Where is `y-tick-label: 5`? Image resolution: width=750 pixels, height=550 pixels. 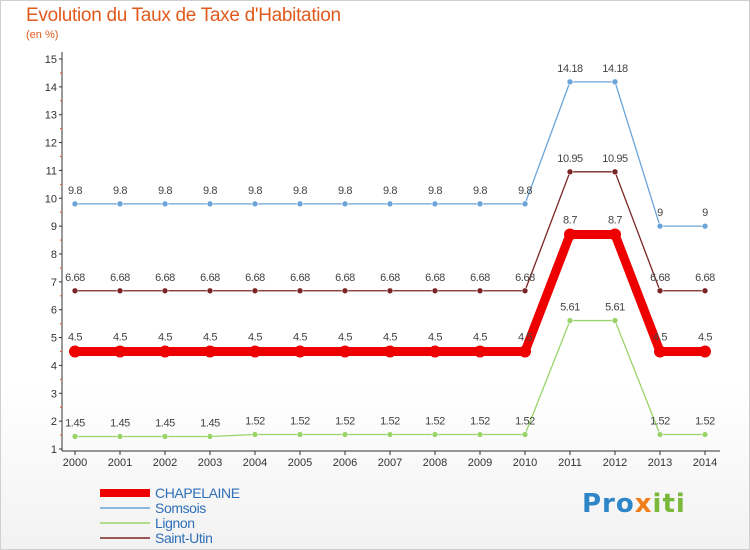
y-tick-label: 5 is located at coordinates (54, 339).